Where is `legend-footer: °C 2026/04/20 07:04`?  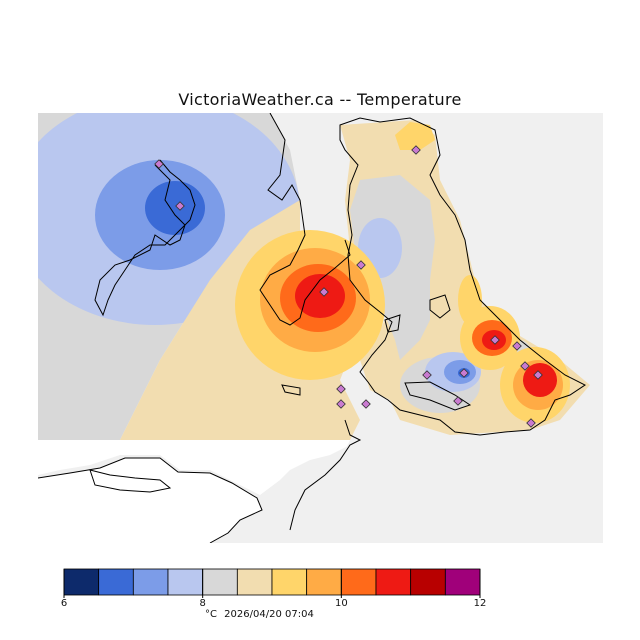 legend-footer: °C 2026/04/20 07:04 is located at coordinates (261, 614).